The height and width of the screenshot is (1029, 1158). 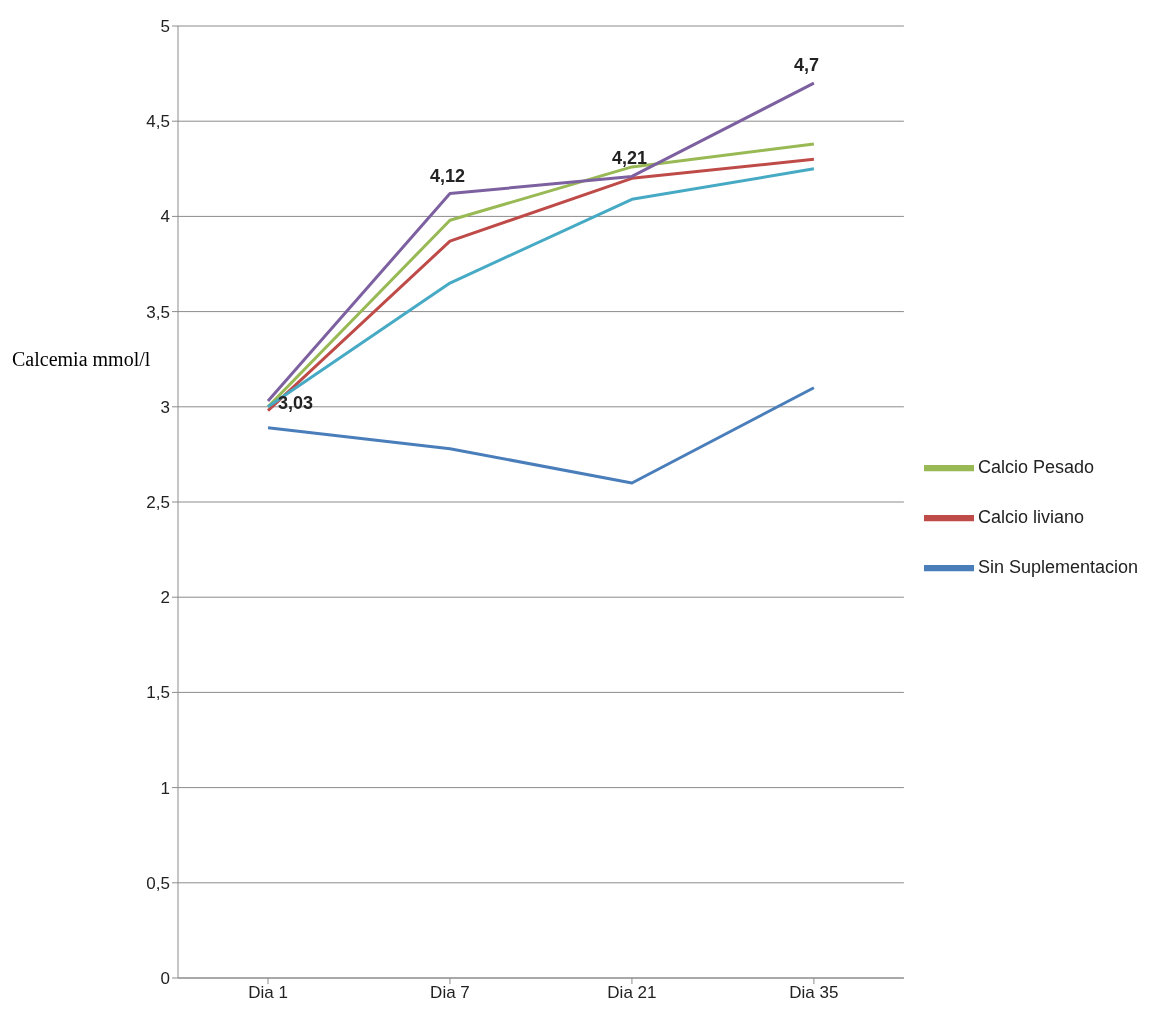 I want to click on y-tick-label: 2, so click(x=165, y=598).